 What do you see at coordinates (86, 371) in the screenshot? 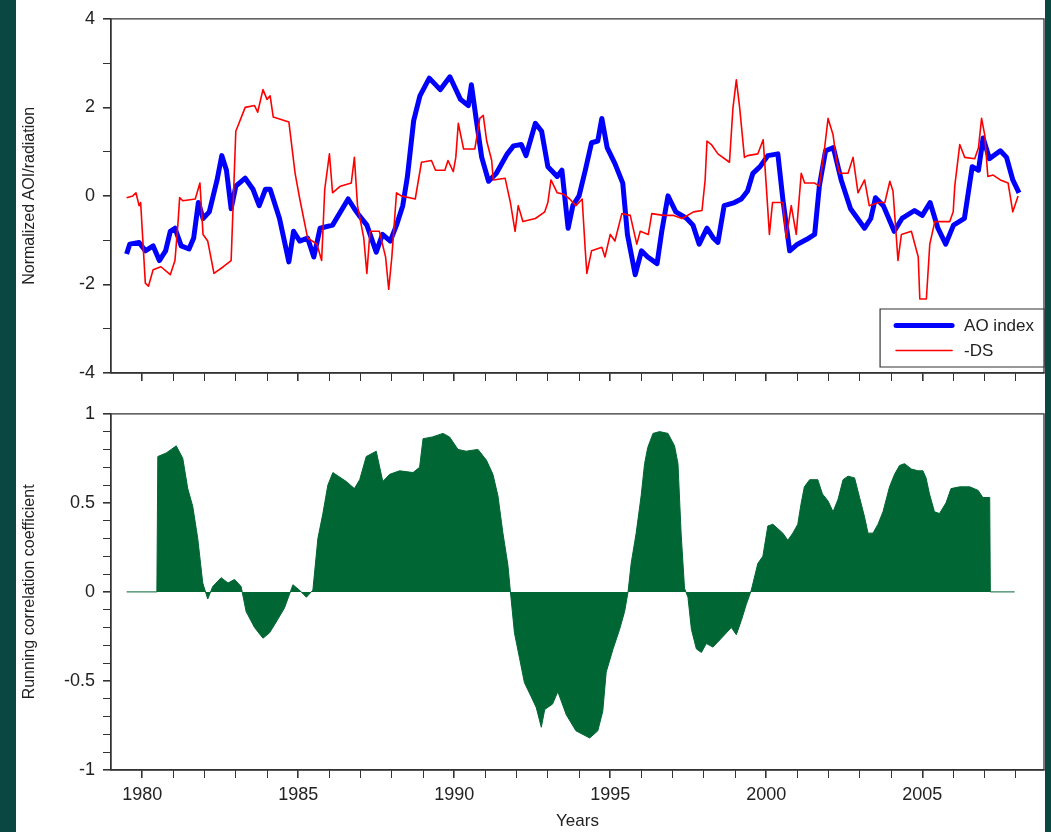
I see `y-tick-label: -4` at bounding box center [86, 371].